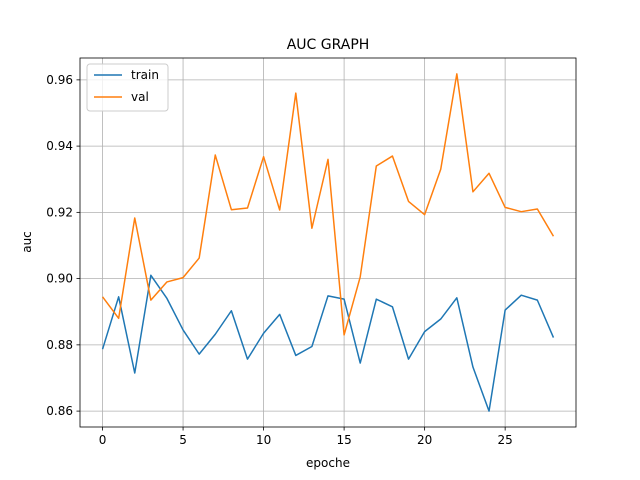 The height and width of the screenshot is (480, 640). What do you see at coordinates (59, 80) in the screenshot?
I see `y-tick-label: 0.96` at bounding box center [59, 80].